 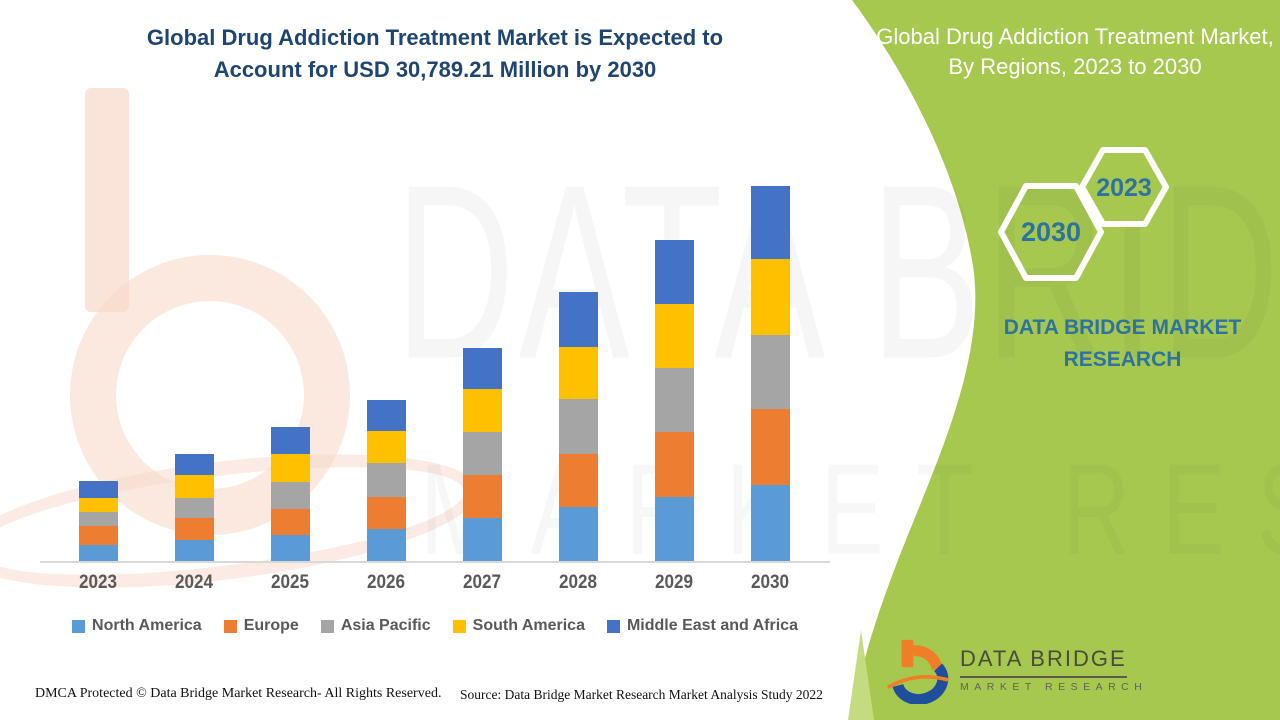 I want to click on bar-2027-segment-europe, so click(x=482, y=497).